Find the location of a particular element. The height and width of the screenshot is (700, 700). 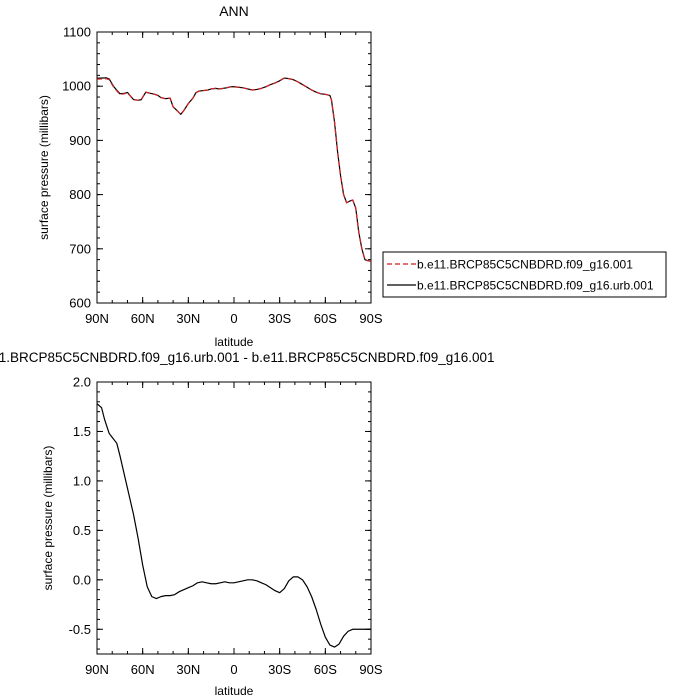

y-tick-label: 0.5 is located at coordinates (82, 530).